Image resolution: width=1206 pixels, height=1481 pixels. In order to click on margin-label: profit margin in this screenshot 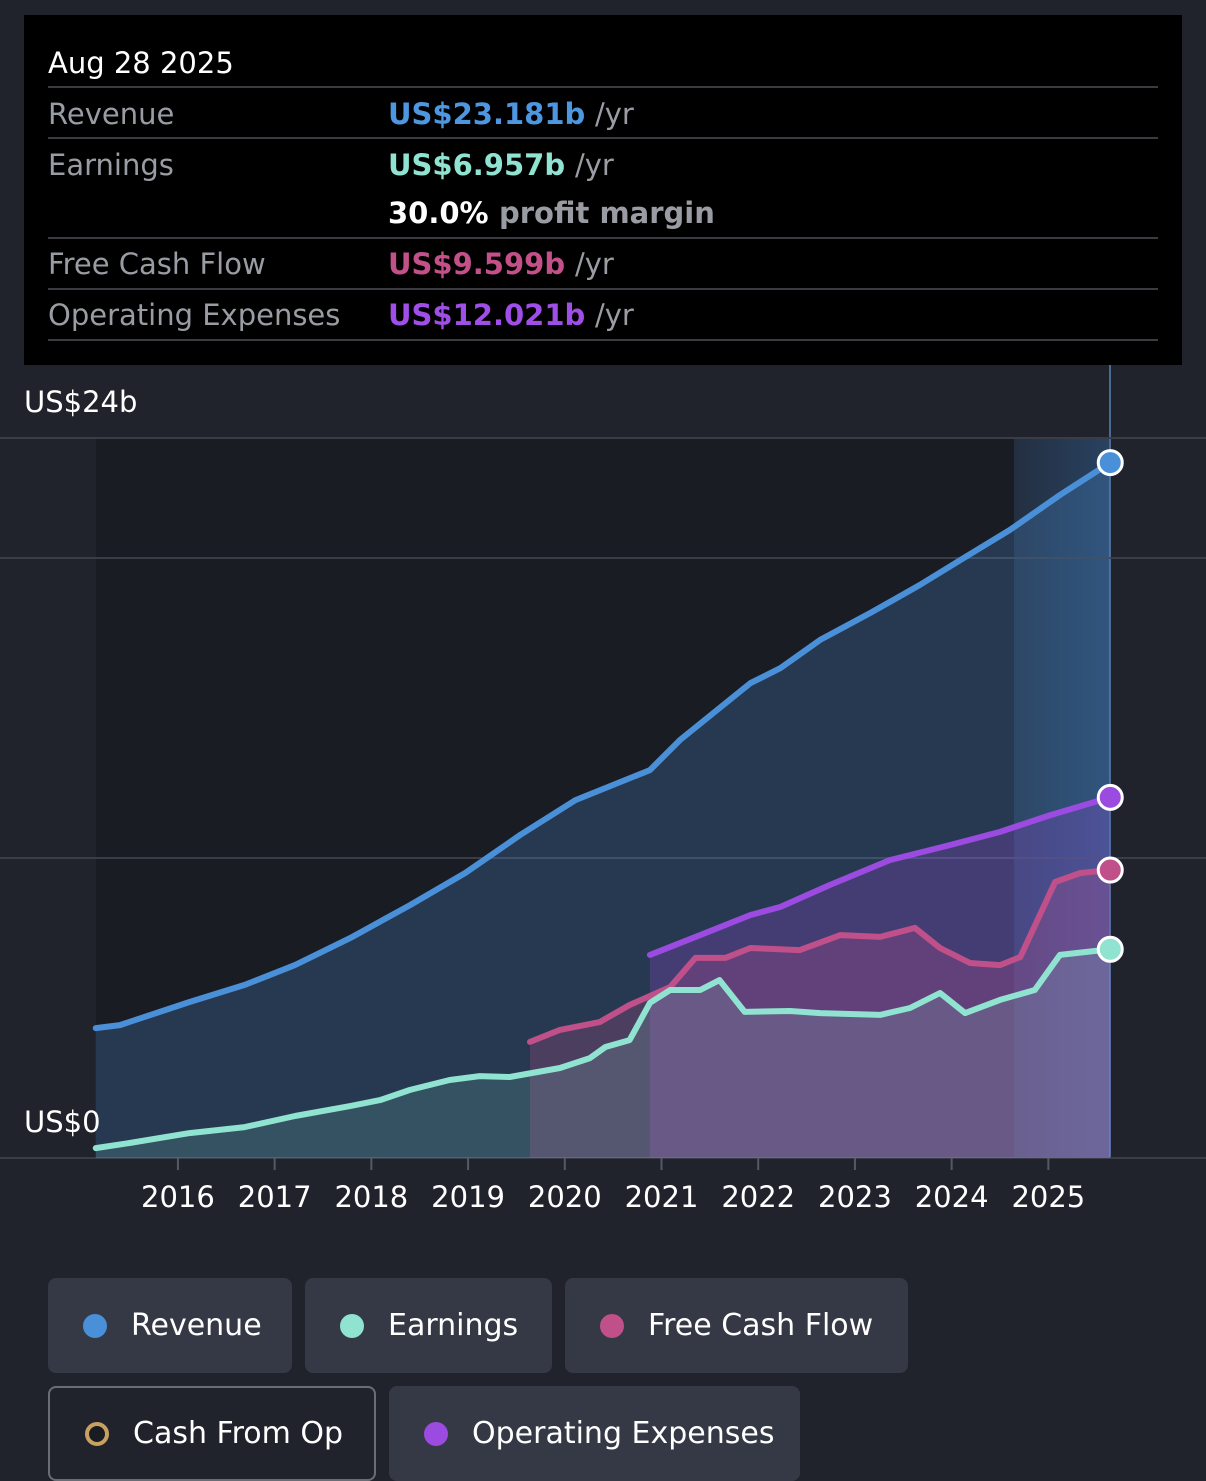, I will do `click(607, 213)`.